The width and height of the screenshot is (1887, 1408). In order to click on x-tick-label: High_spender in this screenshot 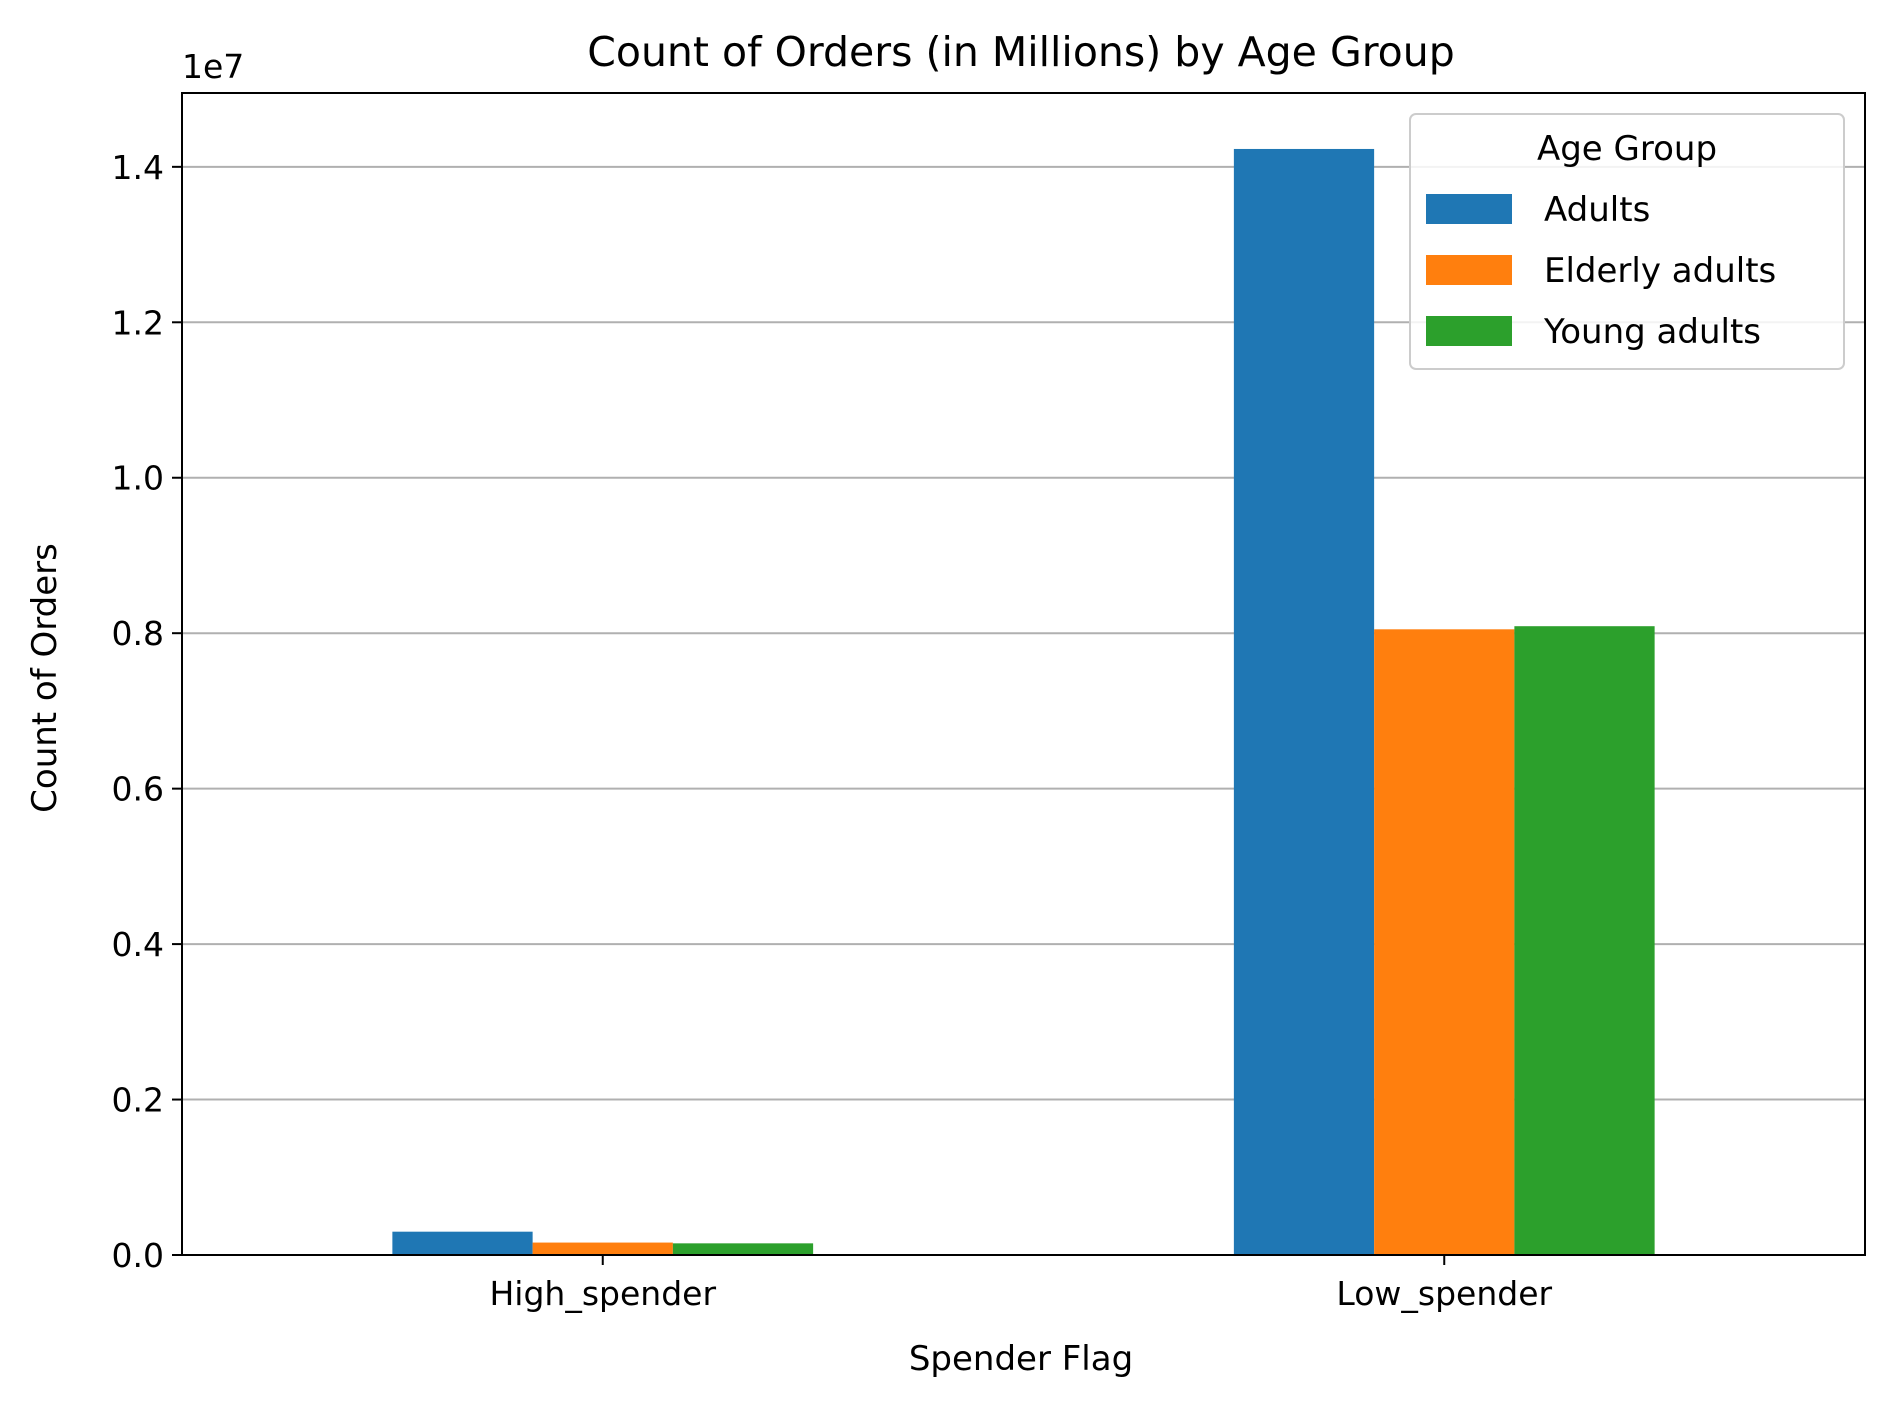, I will do `click(602, 1293)`.